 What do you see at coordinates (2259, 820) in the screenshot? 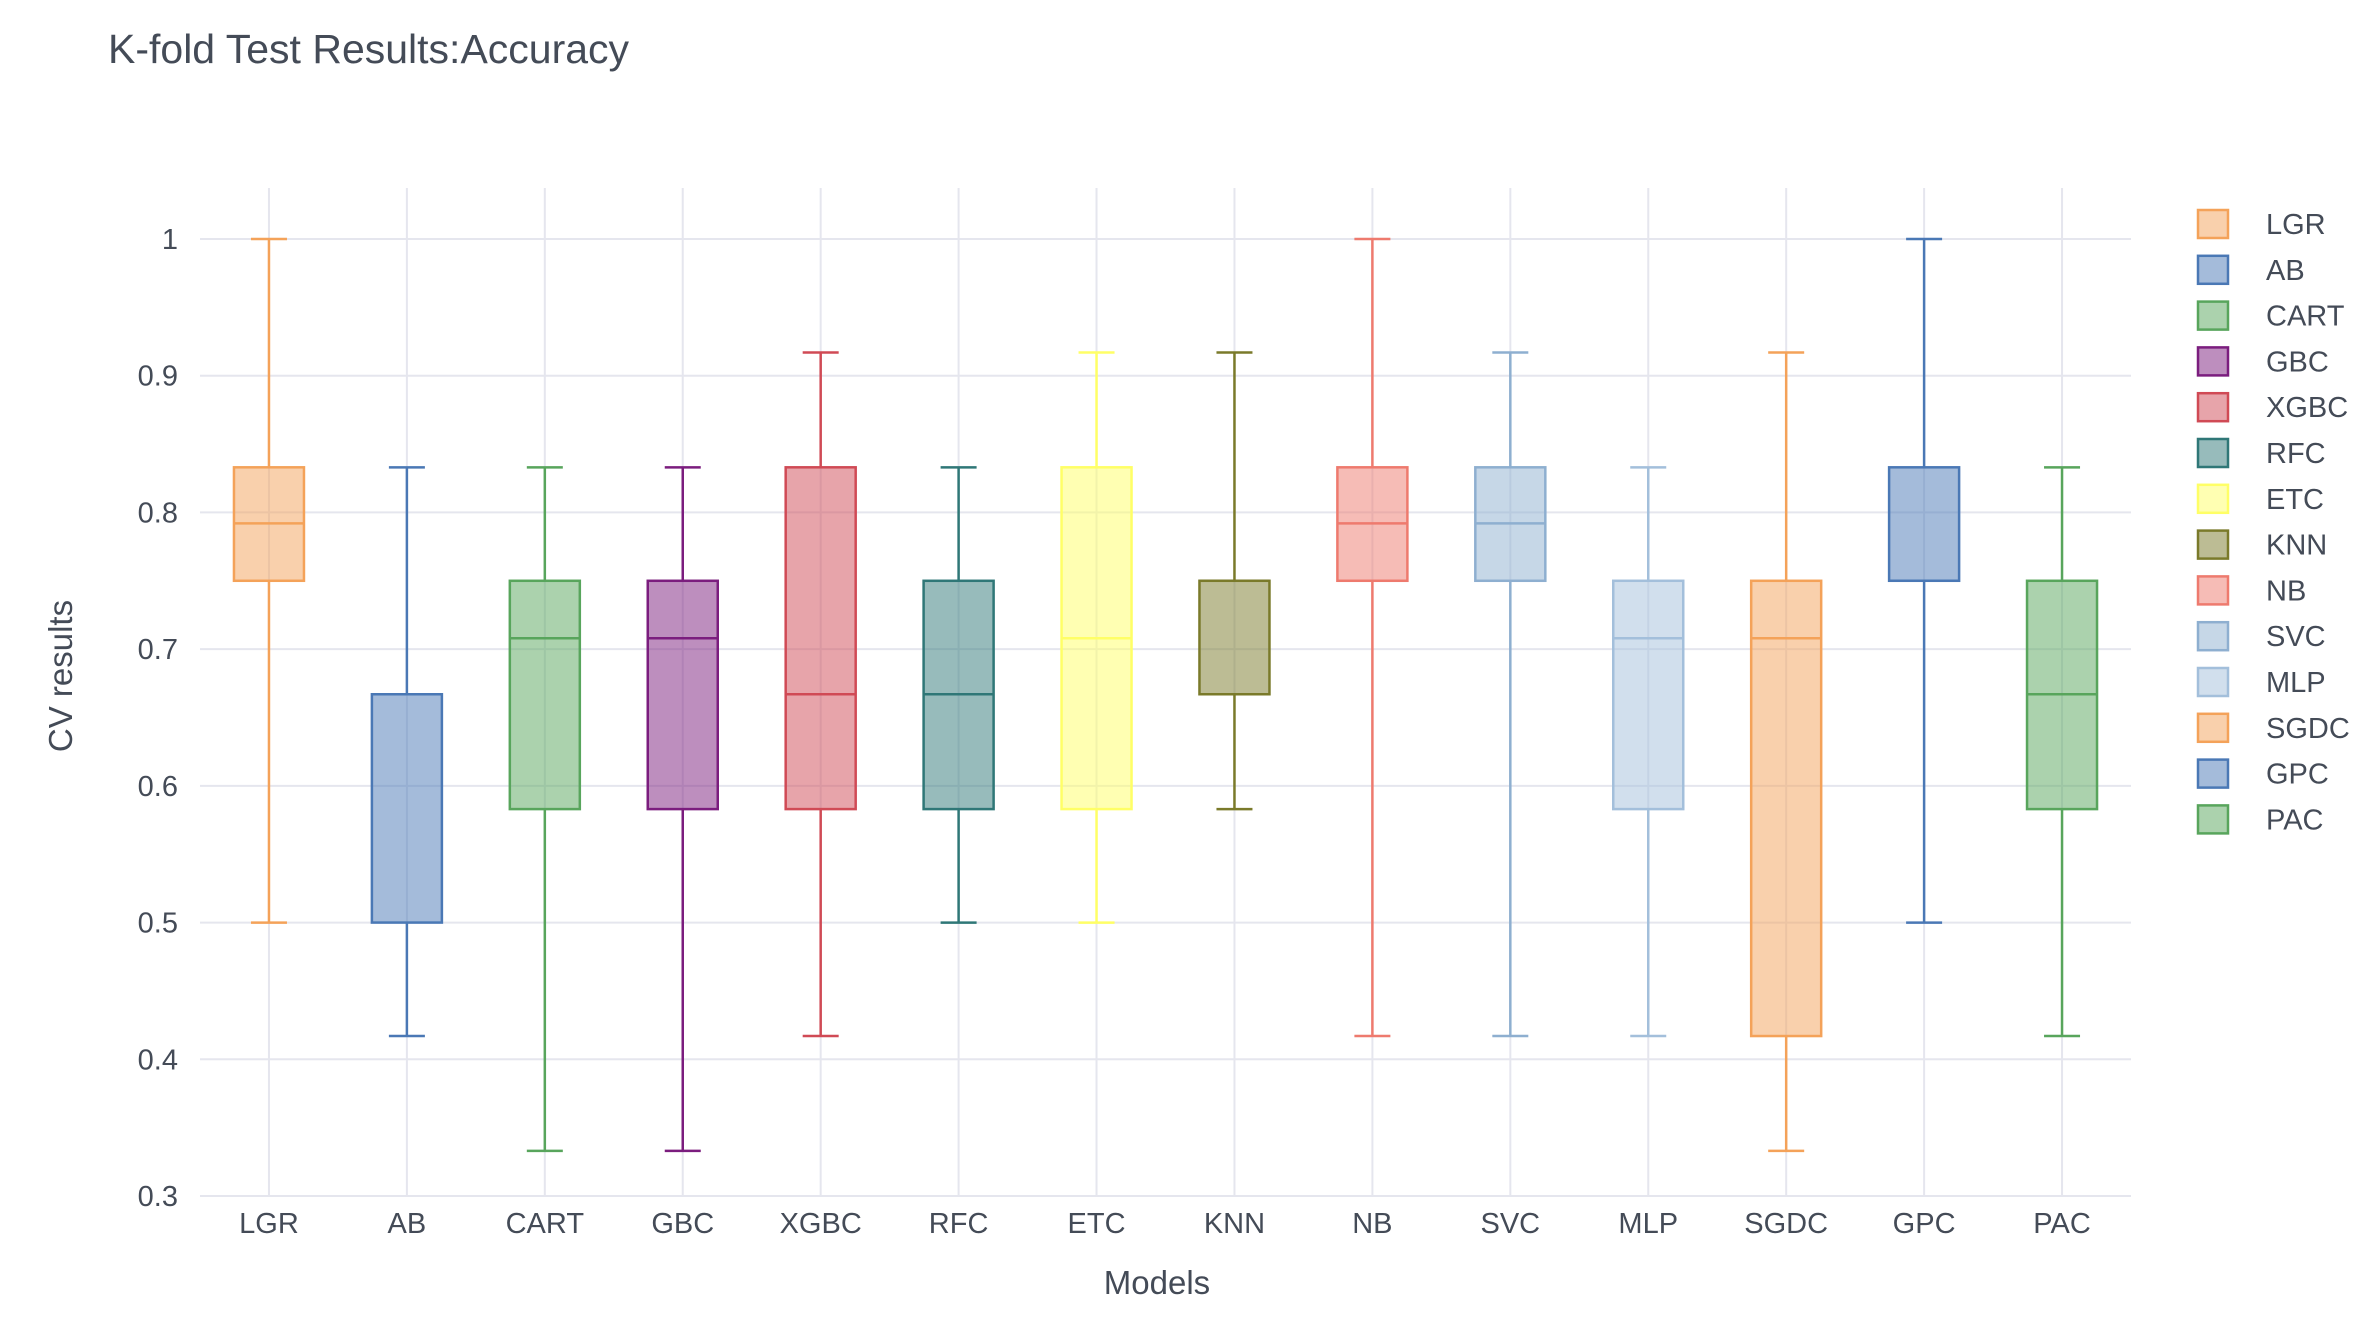
I see `legend-item-pac: PAC` at bounding box center [2259, 820].